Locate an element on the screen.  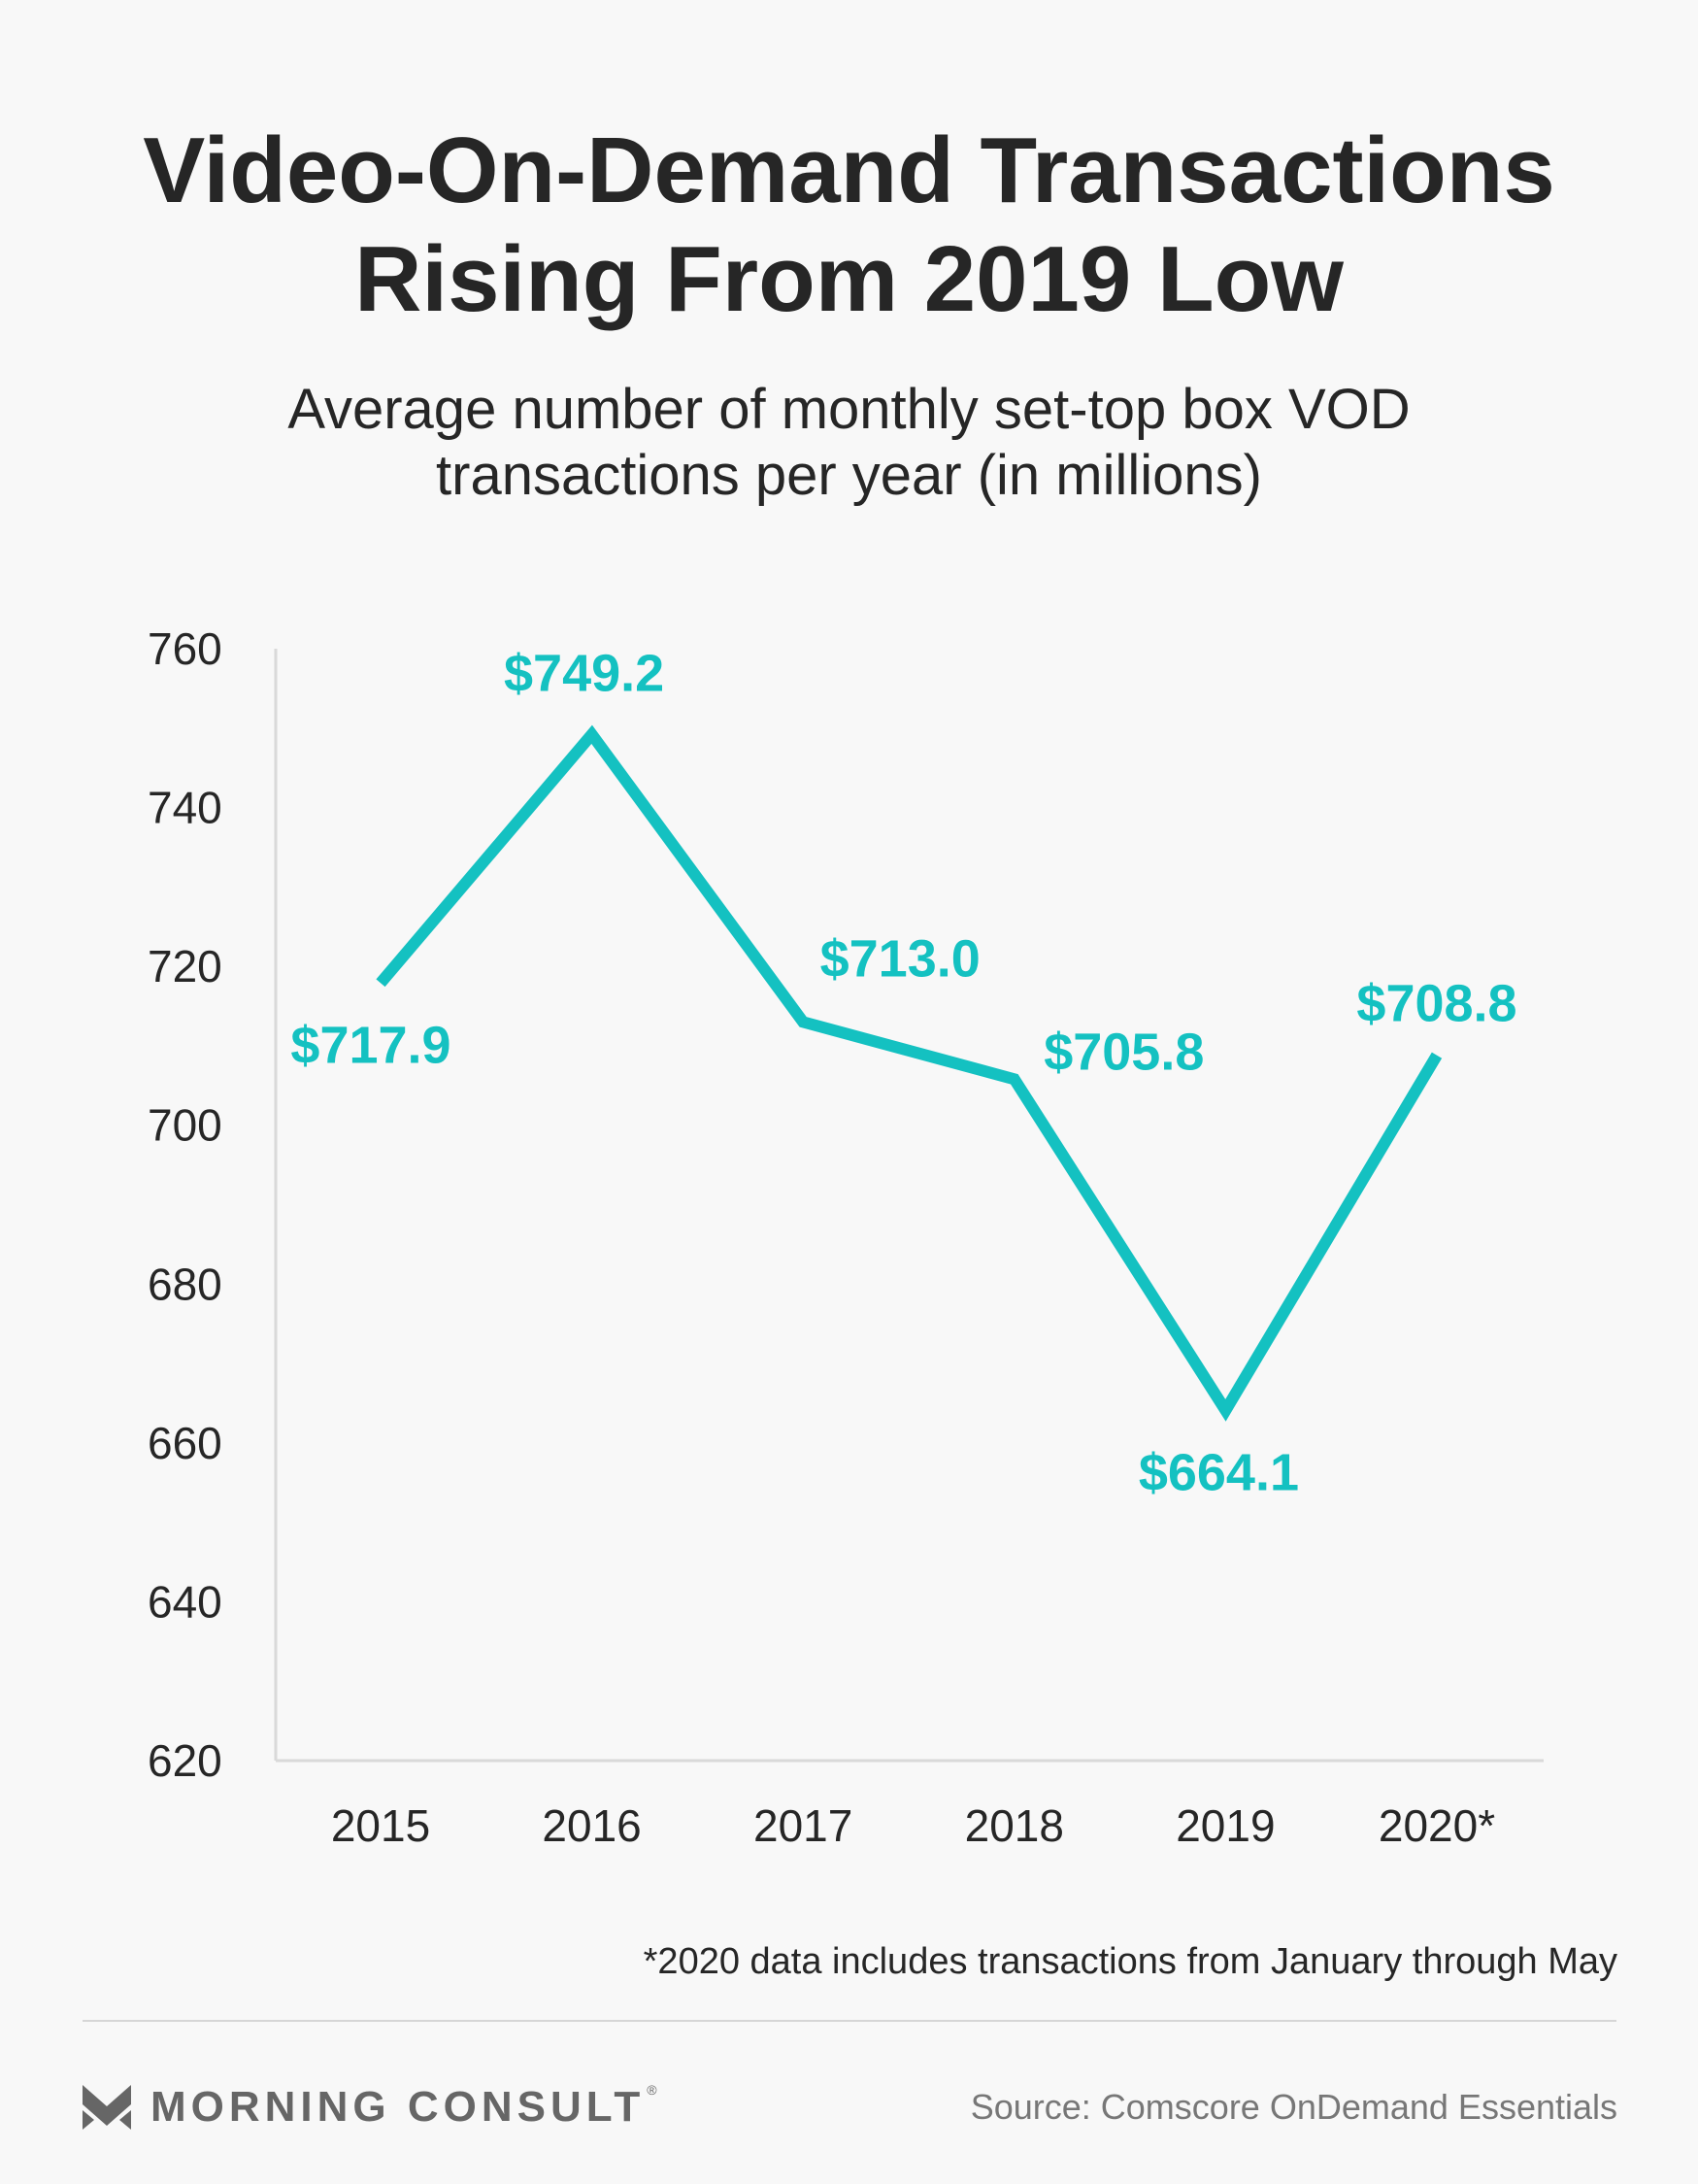
x-tick-label: 2019 is located at coordinates (1225, 1825).